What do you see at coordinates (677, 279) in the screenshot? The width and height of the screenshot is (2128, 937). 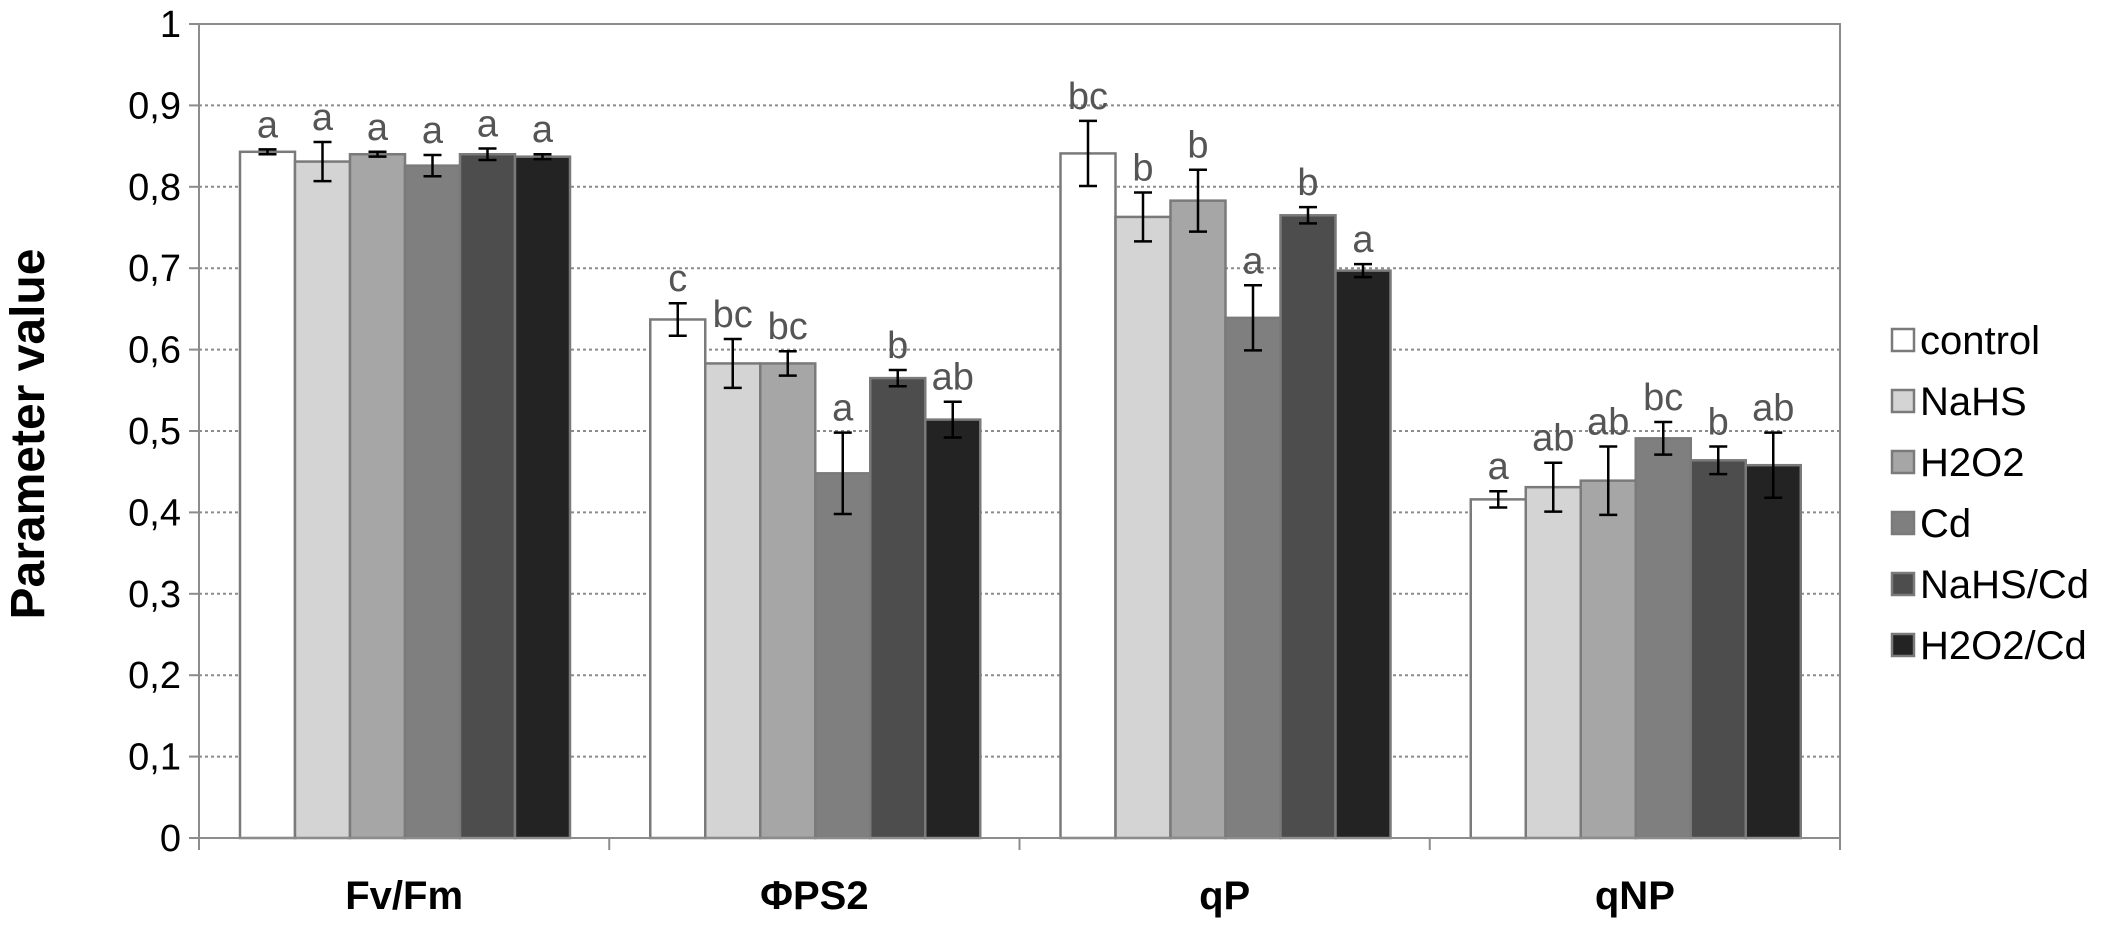 I see `significance-label: c` at bounding box center [677, 279].